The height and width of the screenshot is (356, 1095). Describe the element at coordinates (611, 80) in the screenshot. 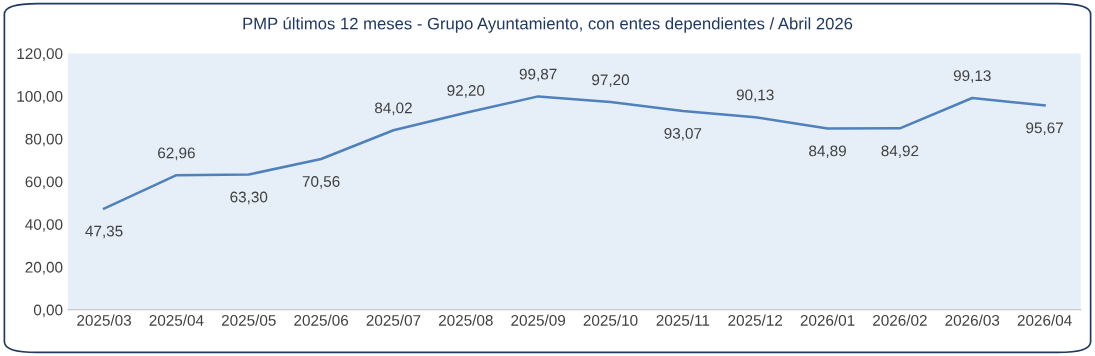

I see `text: 97,20` at that location.